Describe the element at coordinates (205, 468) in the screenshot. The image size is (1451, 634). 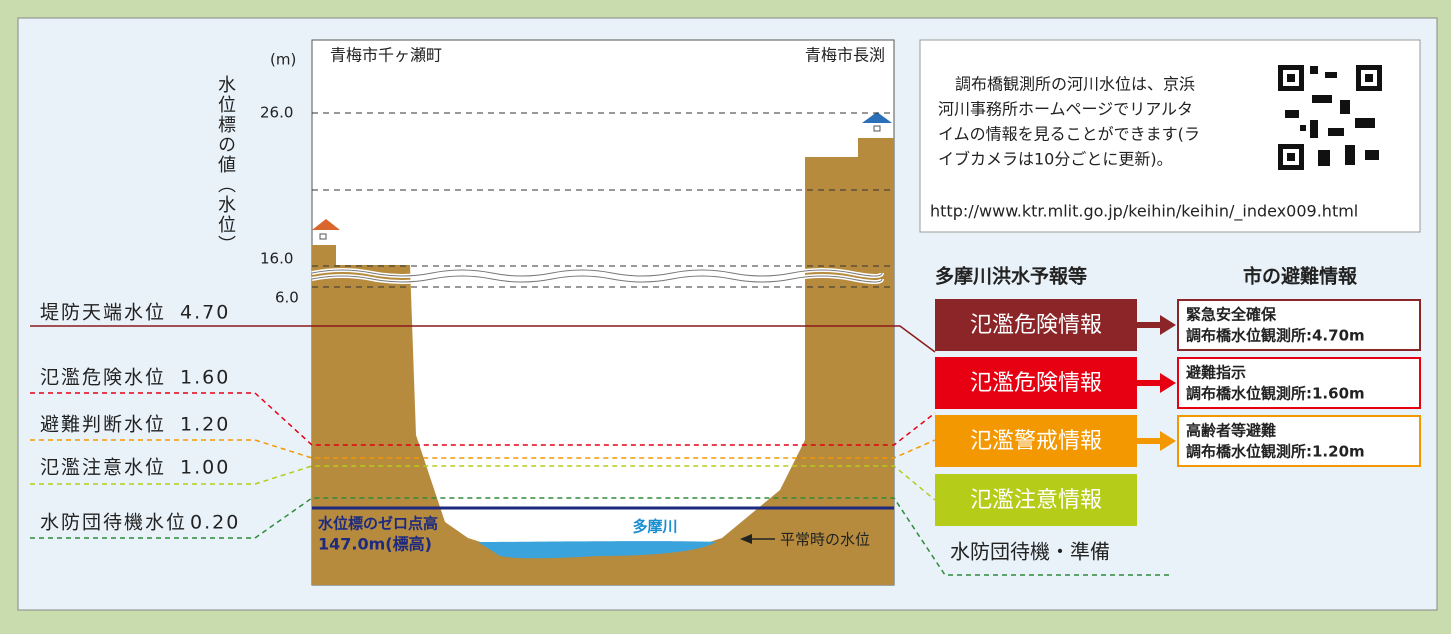
I see `level-value: 1.00` at that location.